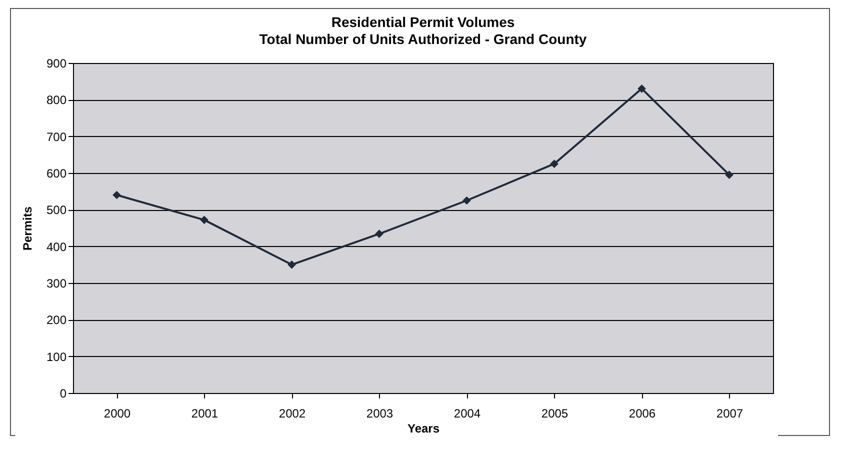 The width and height of the screenshot is (846, 457). I want to click on y-tick-label: 600, so click(56, 173).